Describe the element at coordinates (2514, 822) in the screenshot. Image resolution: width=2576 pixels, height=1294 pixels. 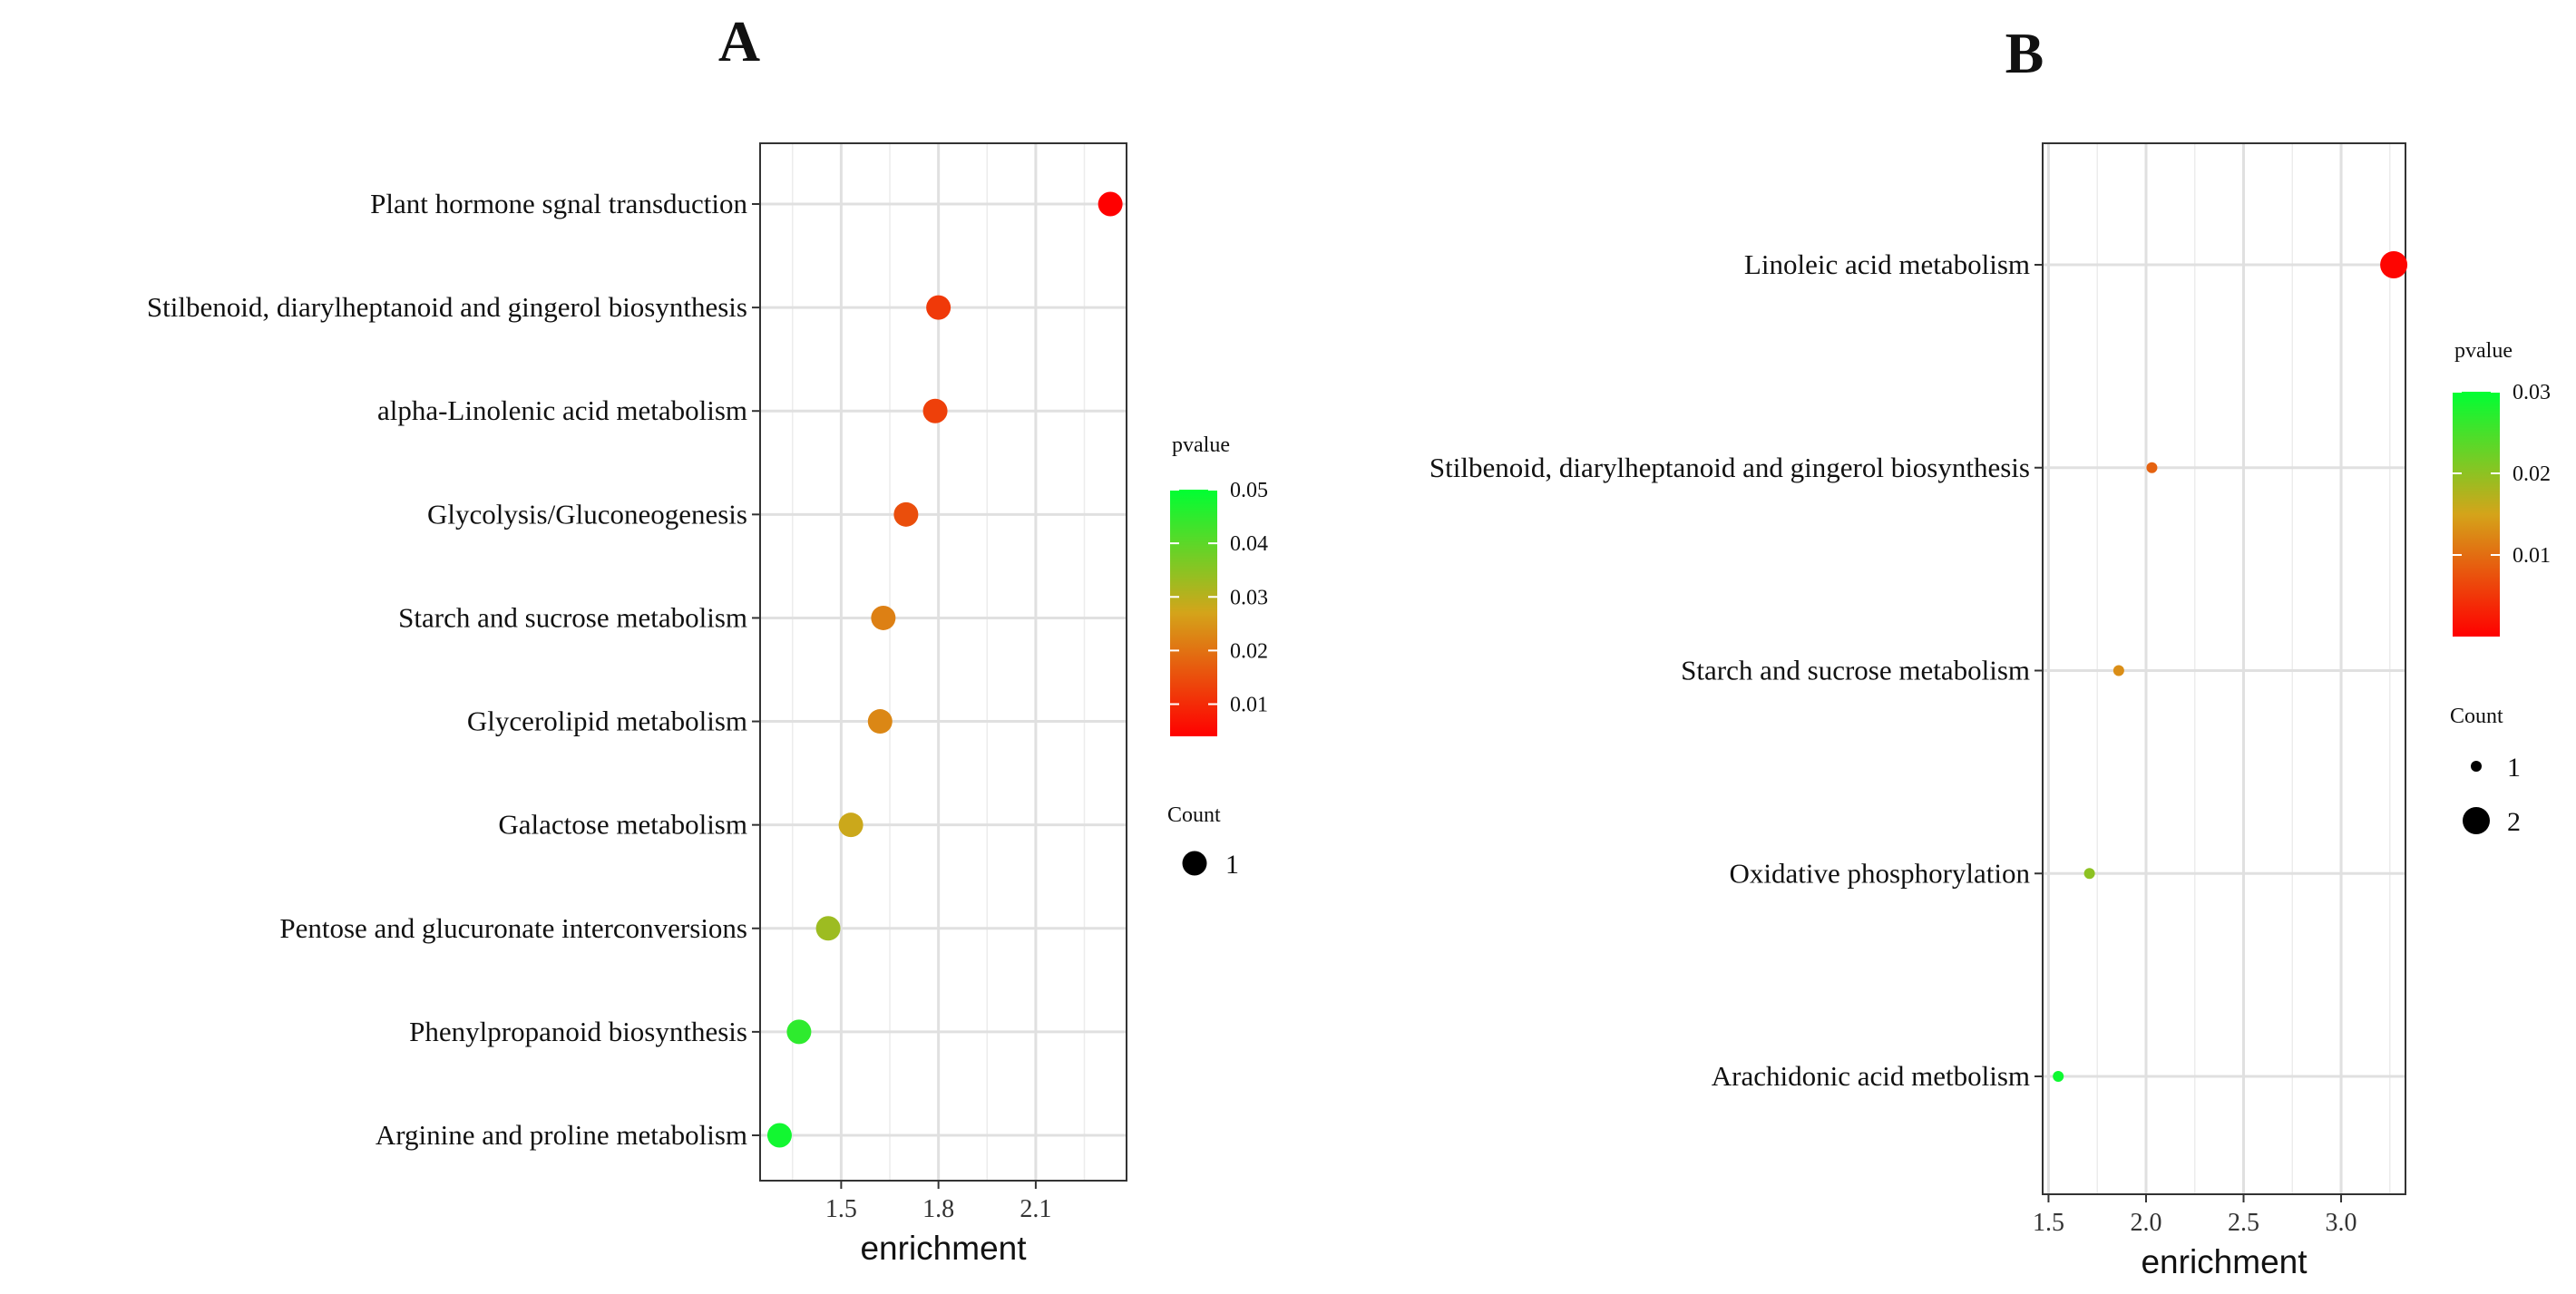
I see `count-legend-label: 2` at that location.